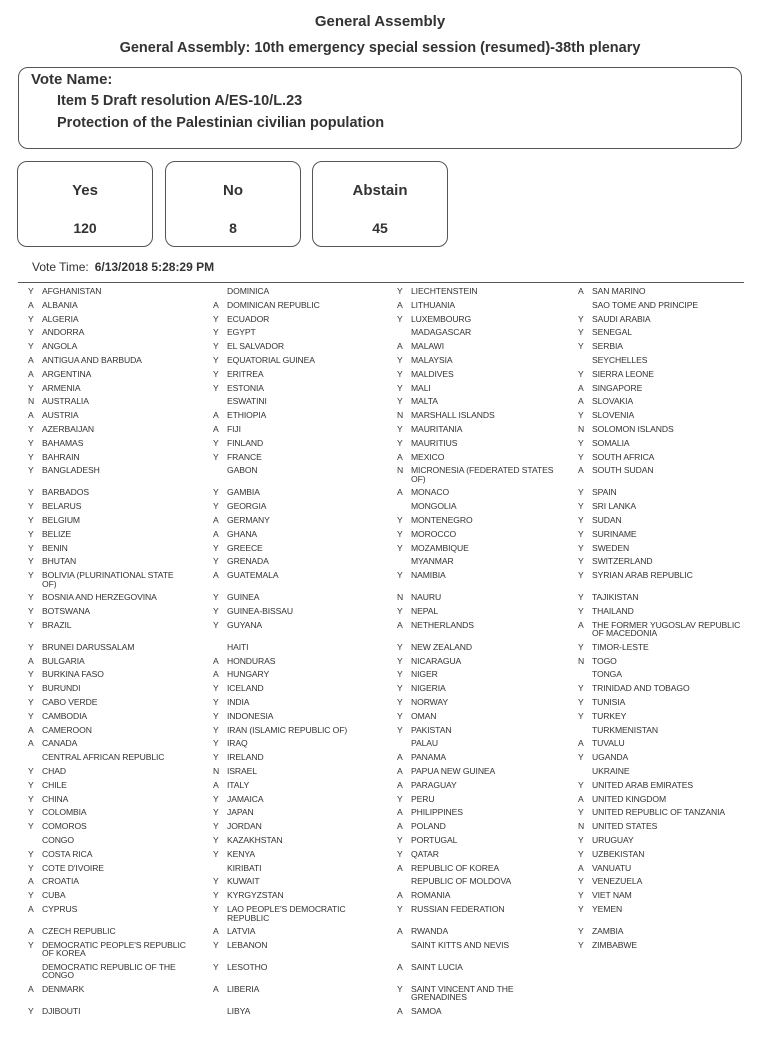 This screenshot has height=1046, width=760. What do you see at coordinates (245, 442) in the screenshot?
I see `country-name: FINLAND` at bounding box center [245, 442].